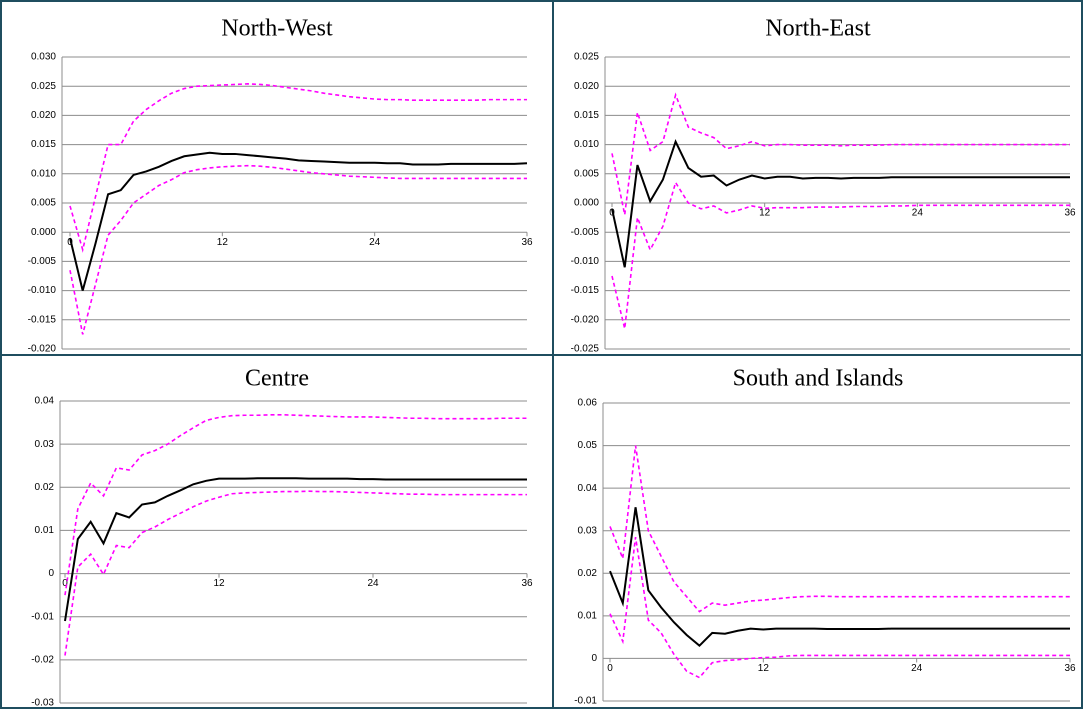  I want to click on panel-title: North-East, so click(818, 29).